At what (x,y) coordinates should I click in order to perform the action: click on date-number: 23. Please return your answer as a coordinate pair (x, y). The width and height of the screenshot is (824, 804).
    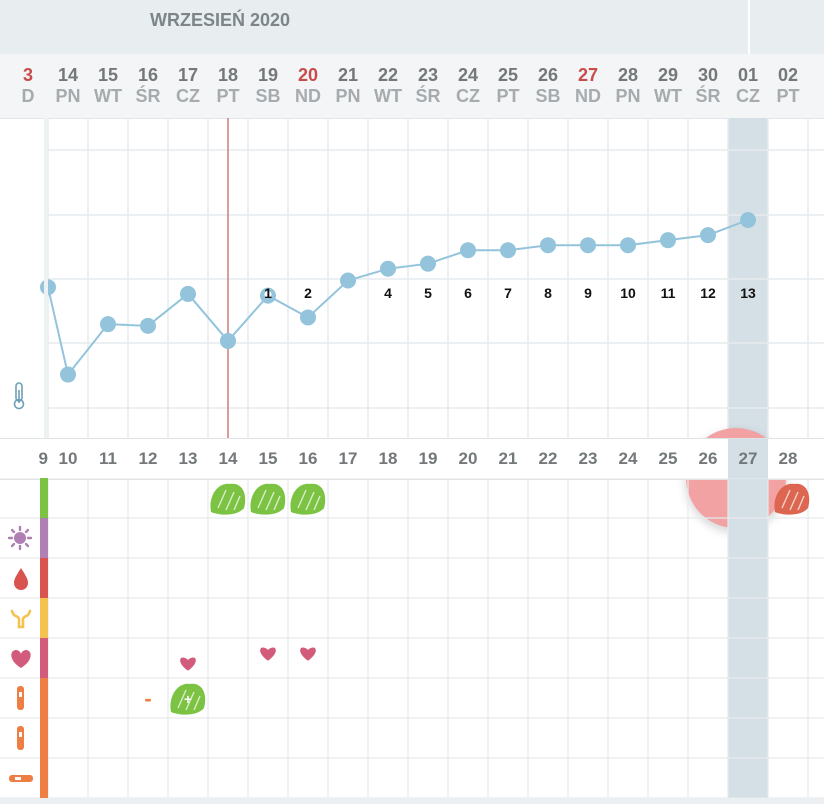
    Looking at the image, I should click on (428, 75).